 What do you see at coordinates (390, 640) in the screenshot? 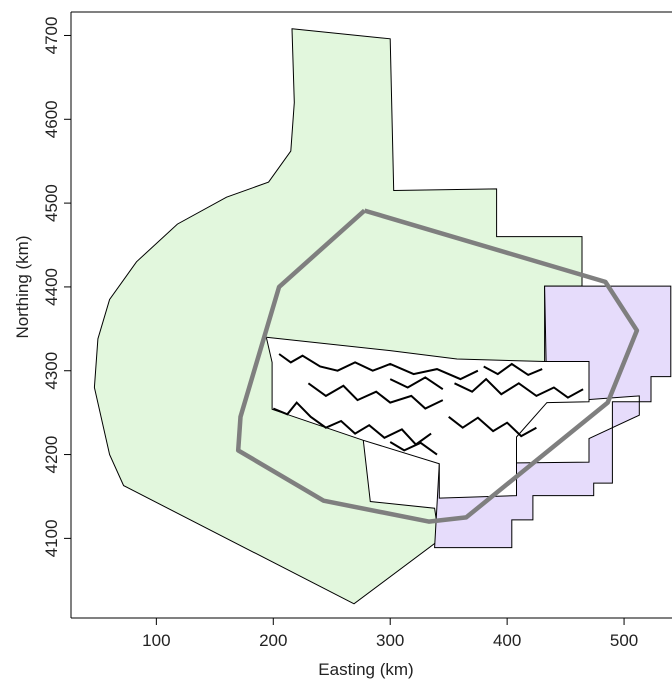
I see `x-tick-label: 300` at bounding box center [390, 640].